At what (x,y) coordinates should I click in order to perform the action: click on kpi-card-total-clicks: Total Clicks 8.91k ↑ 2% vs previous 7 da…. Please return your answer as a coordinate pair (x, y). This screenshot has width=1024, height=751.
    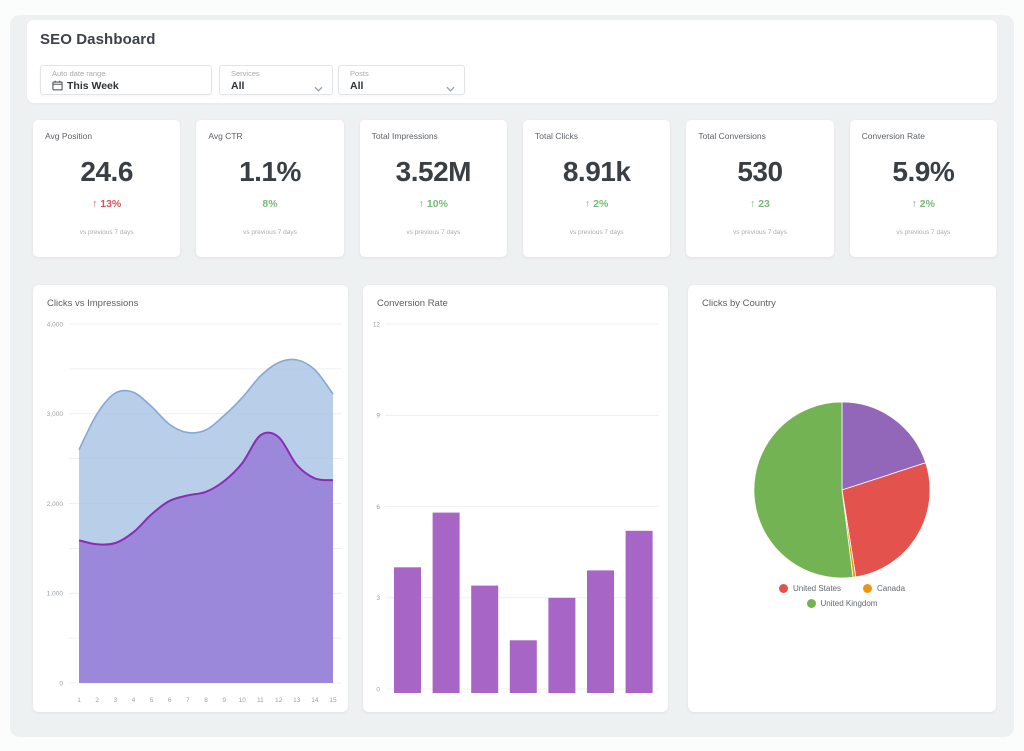
    Looking at the image, I should click on (596, 188).